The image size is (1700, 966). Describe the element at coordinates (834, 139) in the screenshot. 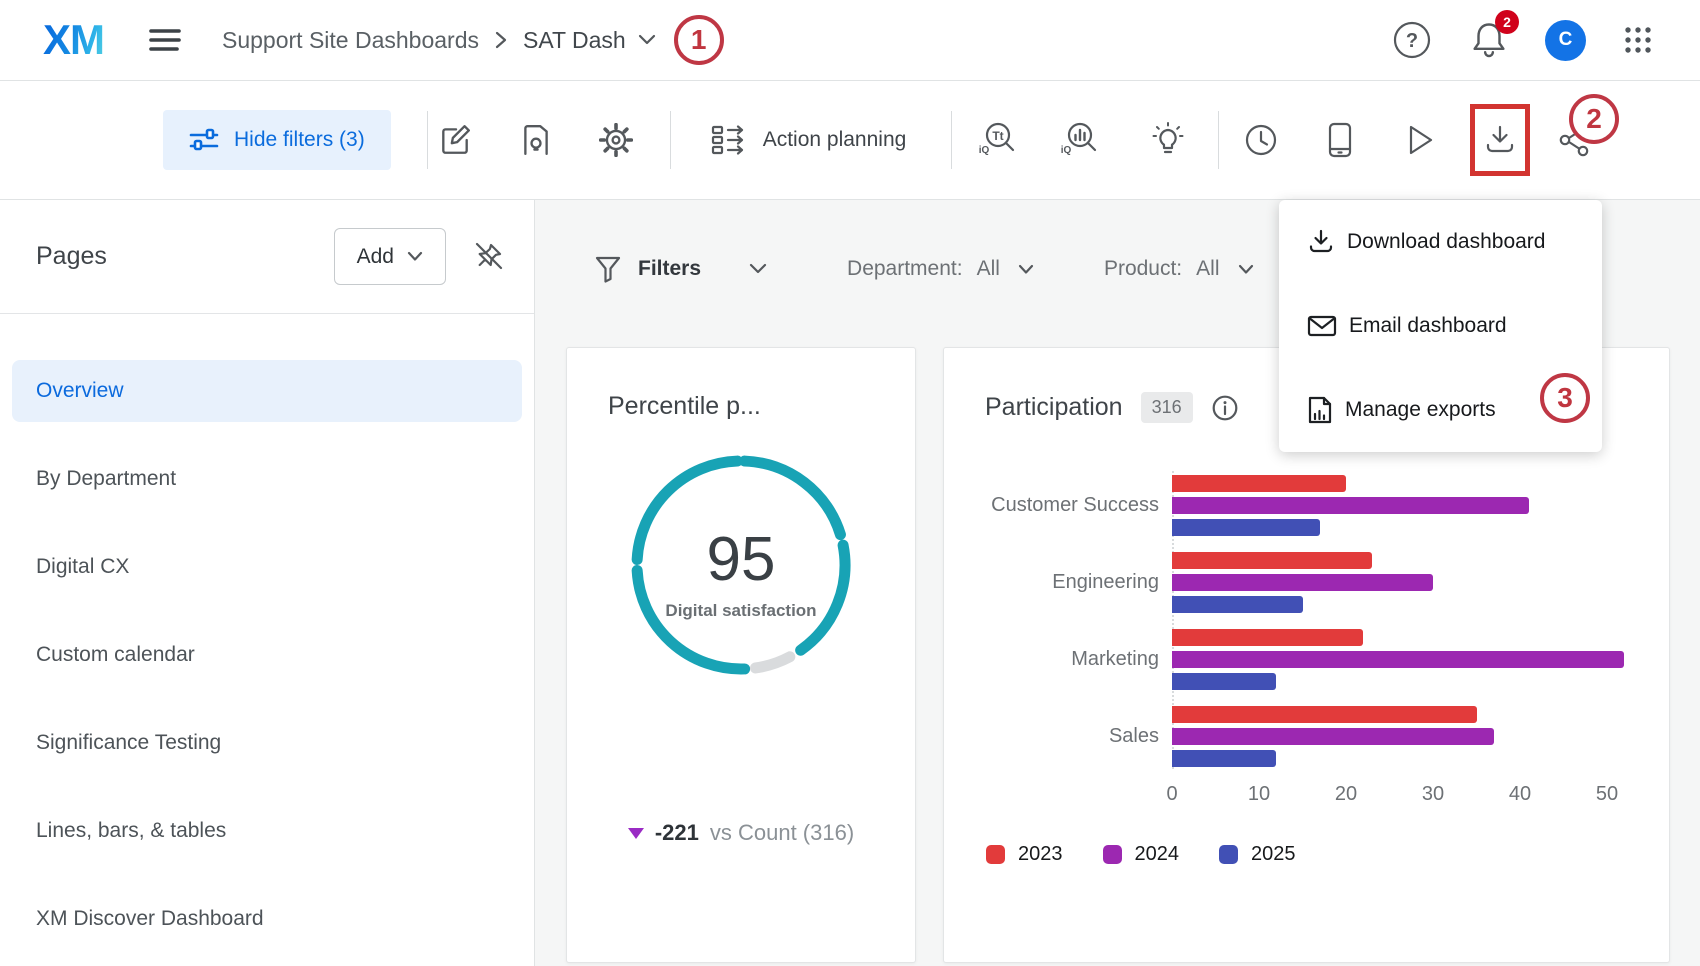

I see `action-planning-label: Action planning` at that location.